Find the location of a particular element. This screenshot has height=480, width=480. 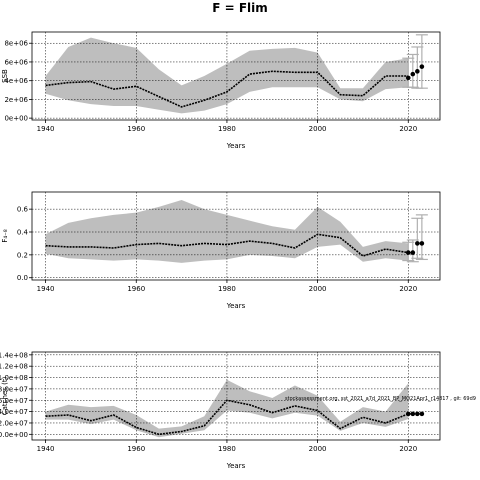

y-tick-label: 4.0e+07 is located at coordinates (14, 412).